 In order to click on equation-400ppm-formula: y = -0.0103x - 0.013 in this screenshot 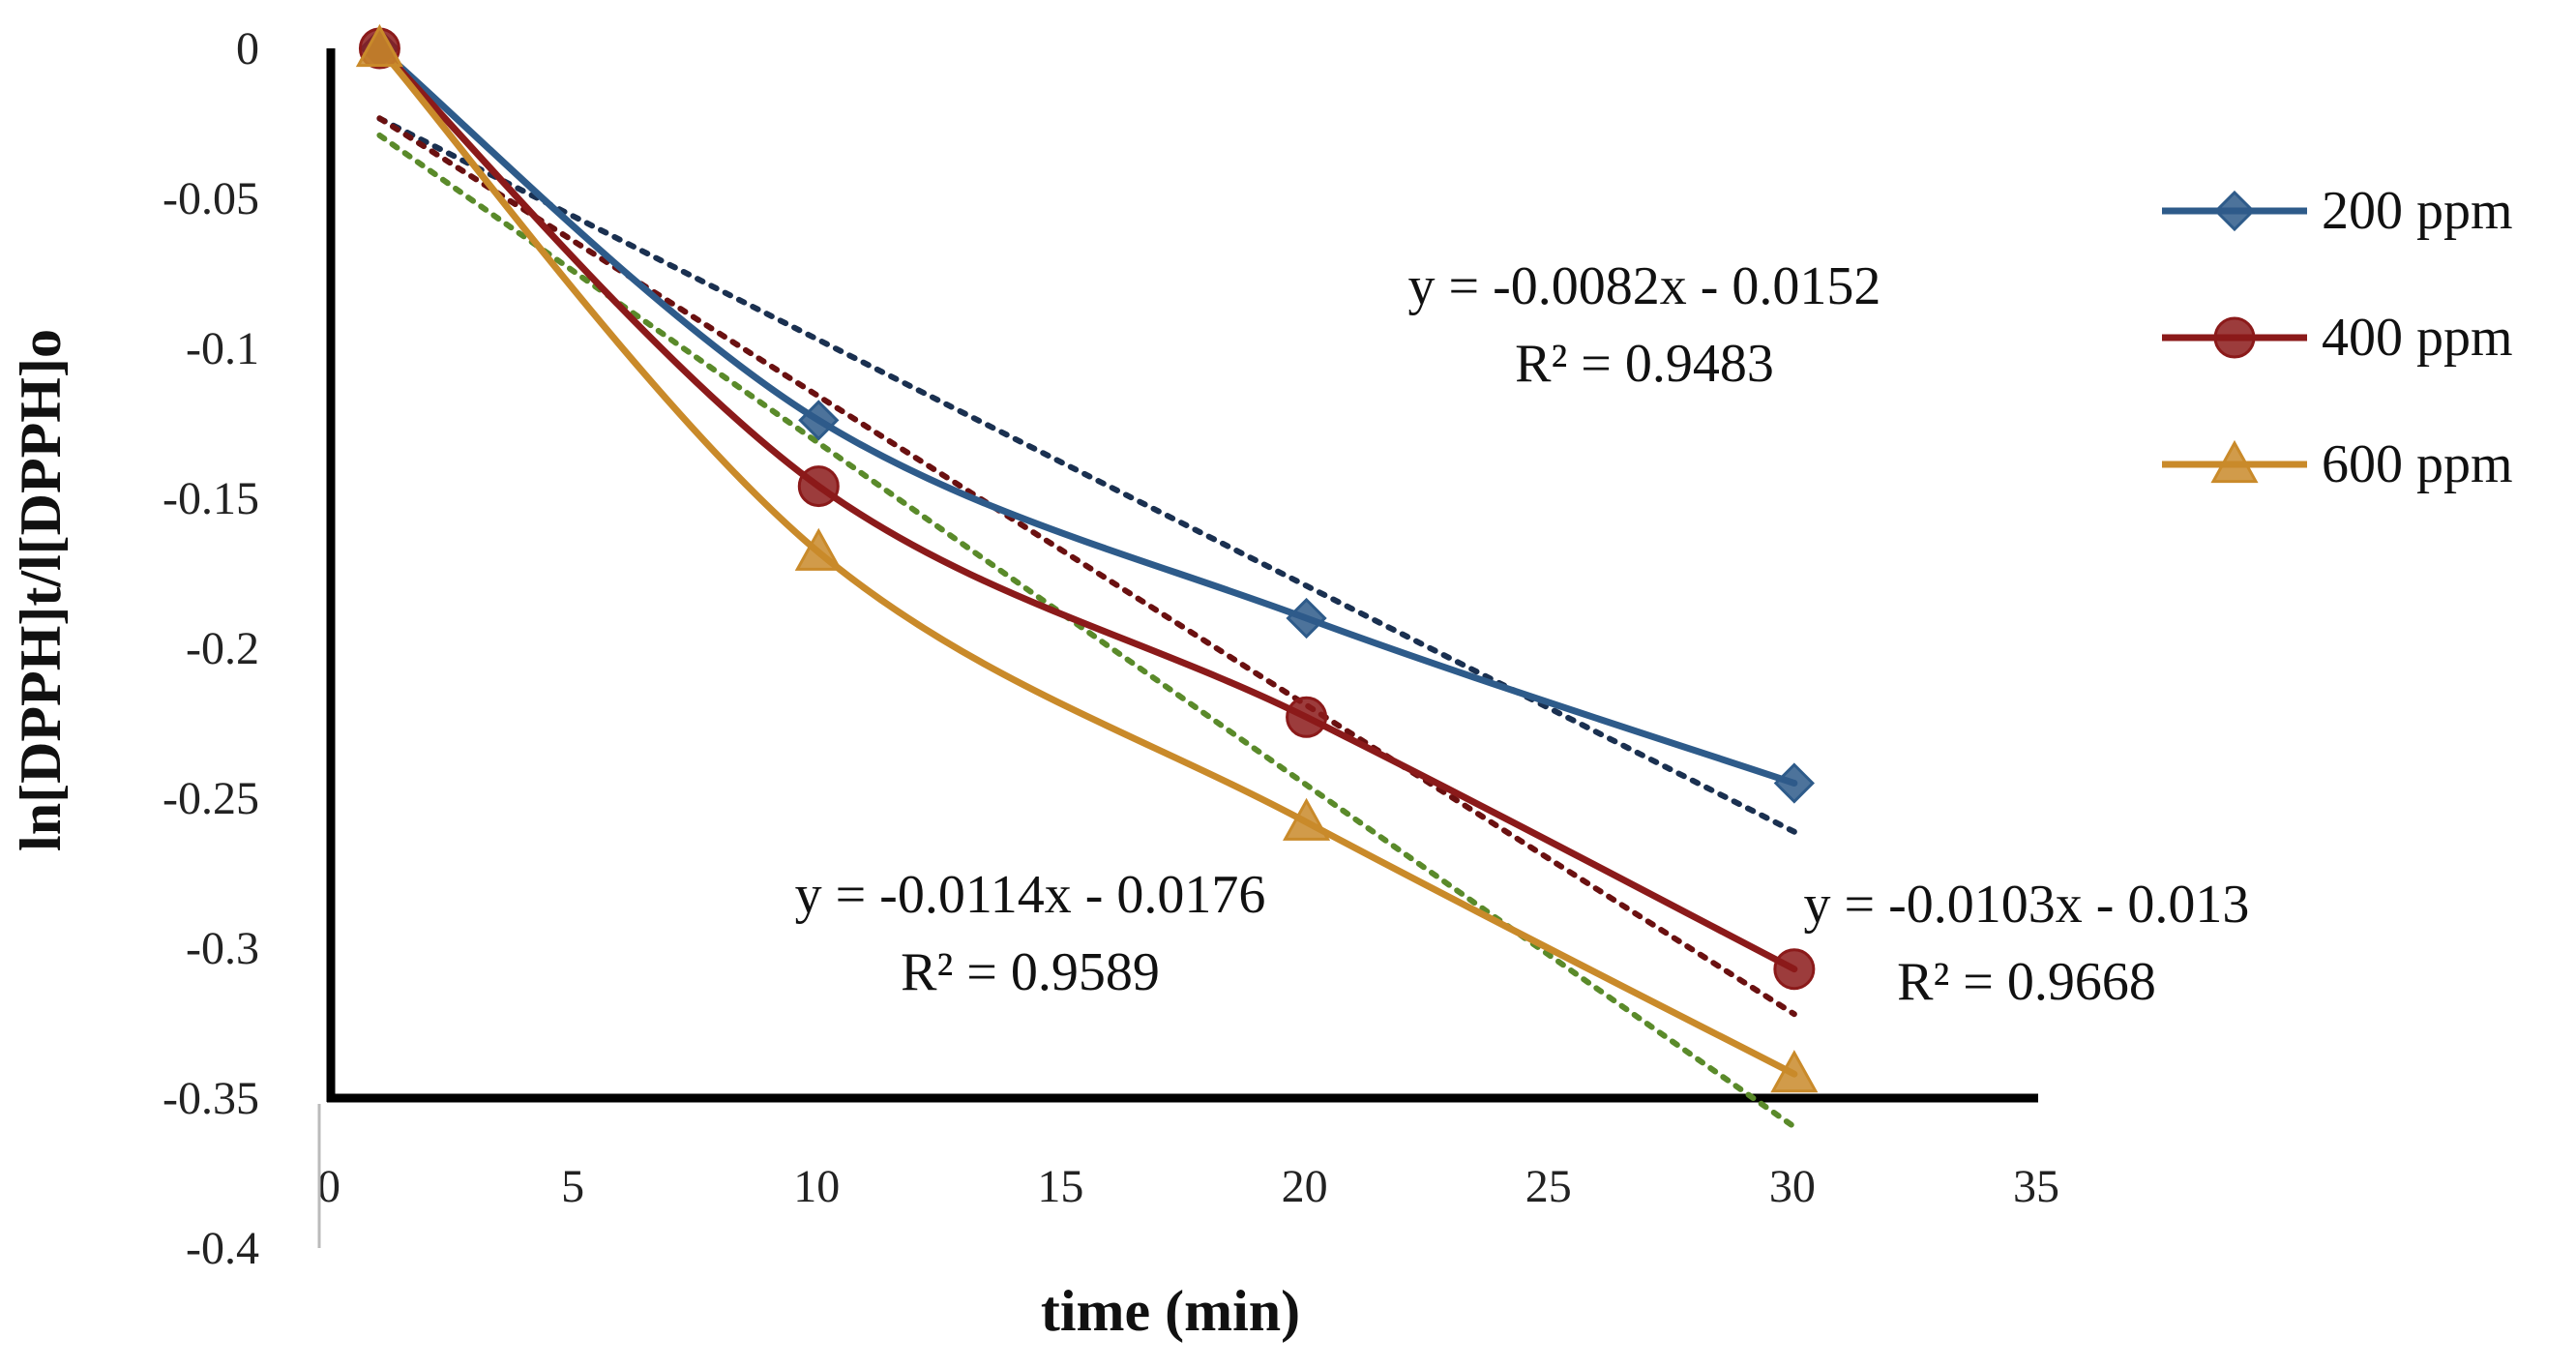, I will do `click(2027, 905)`.